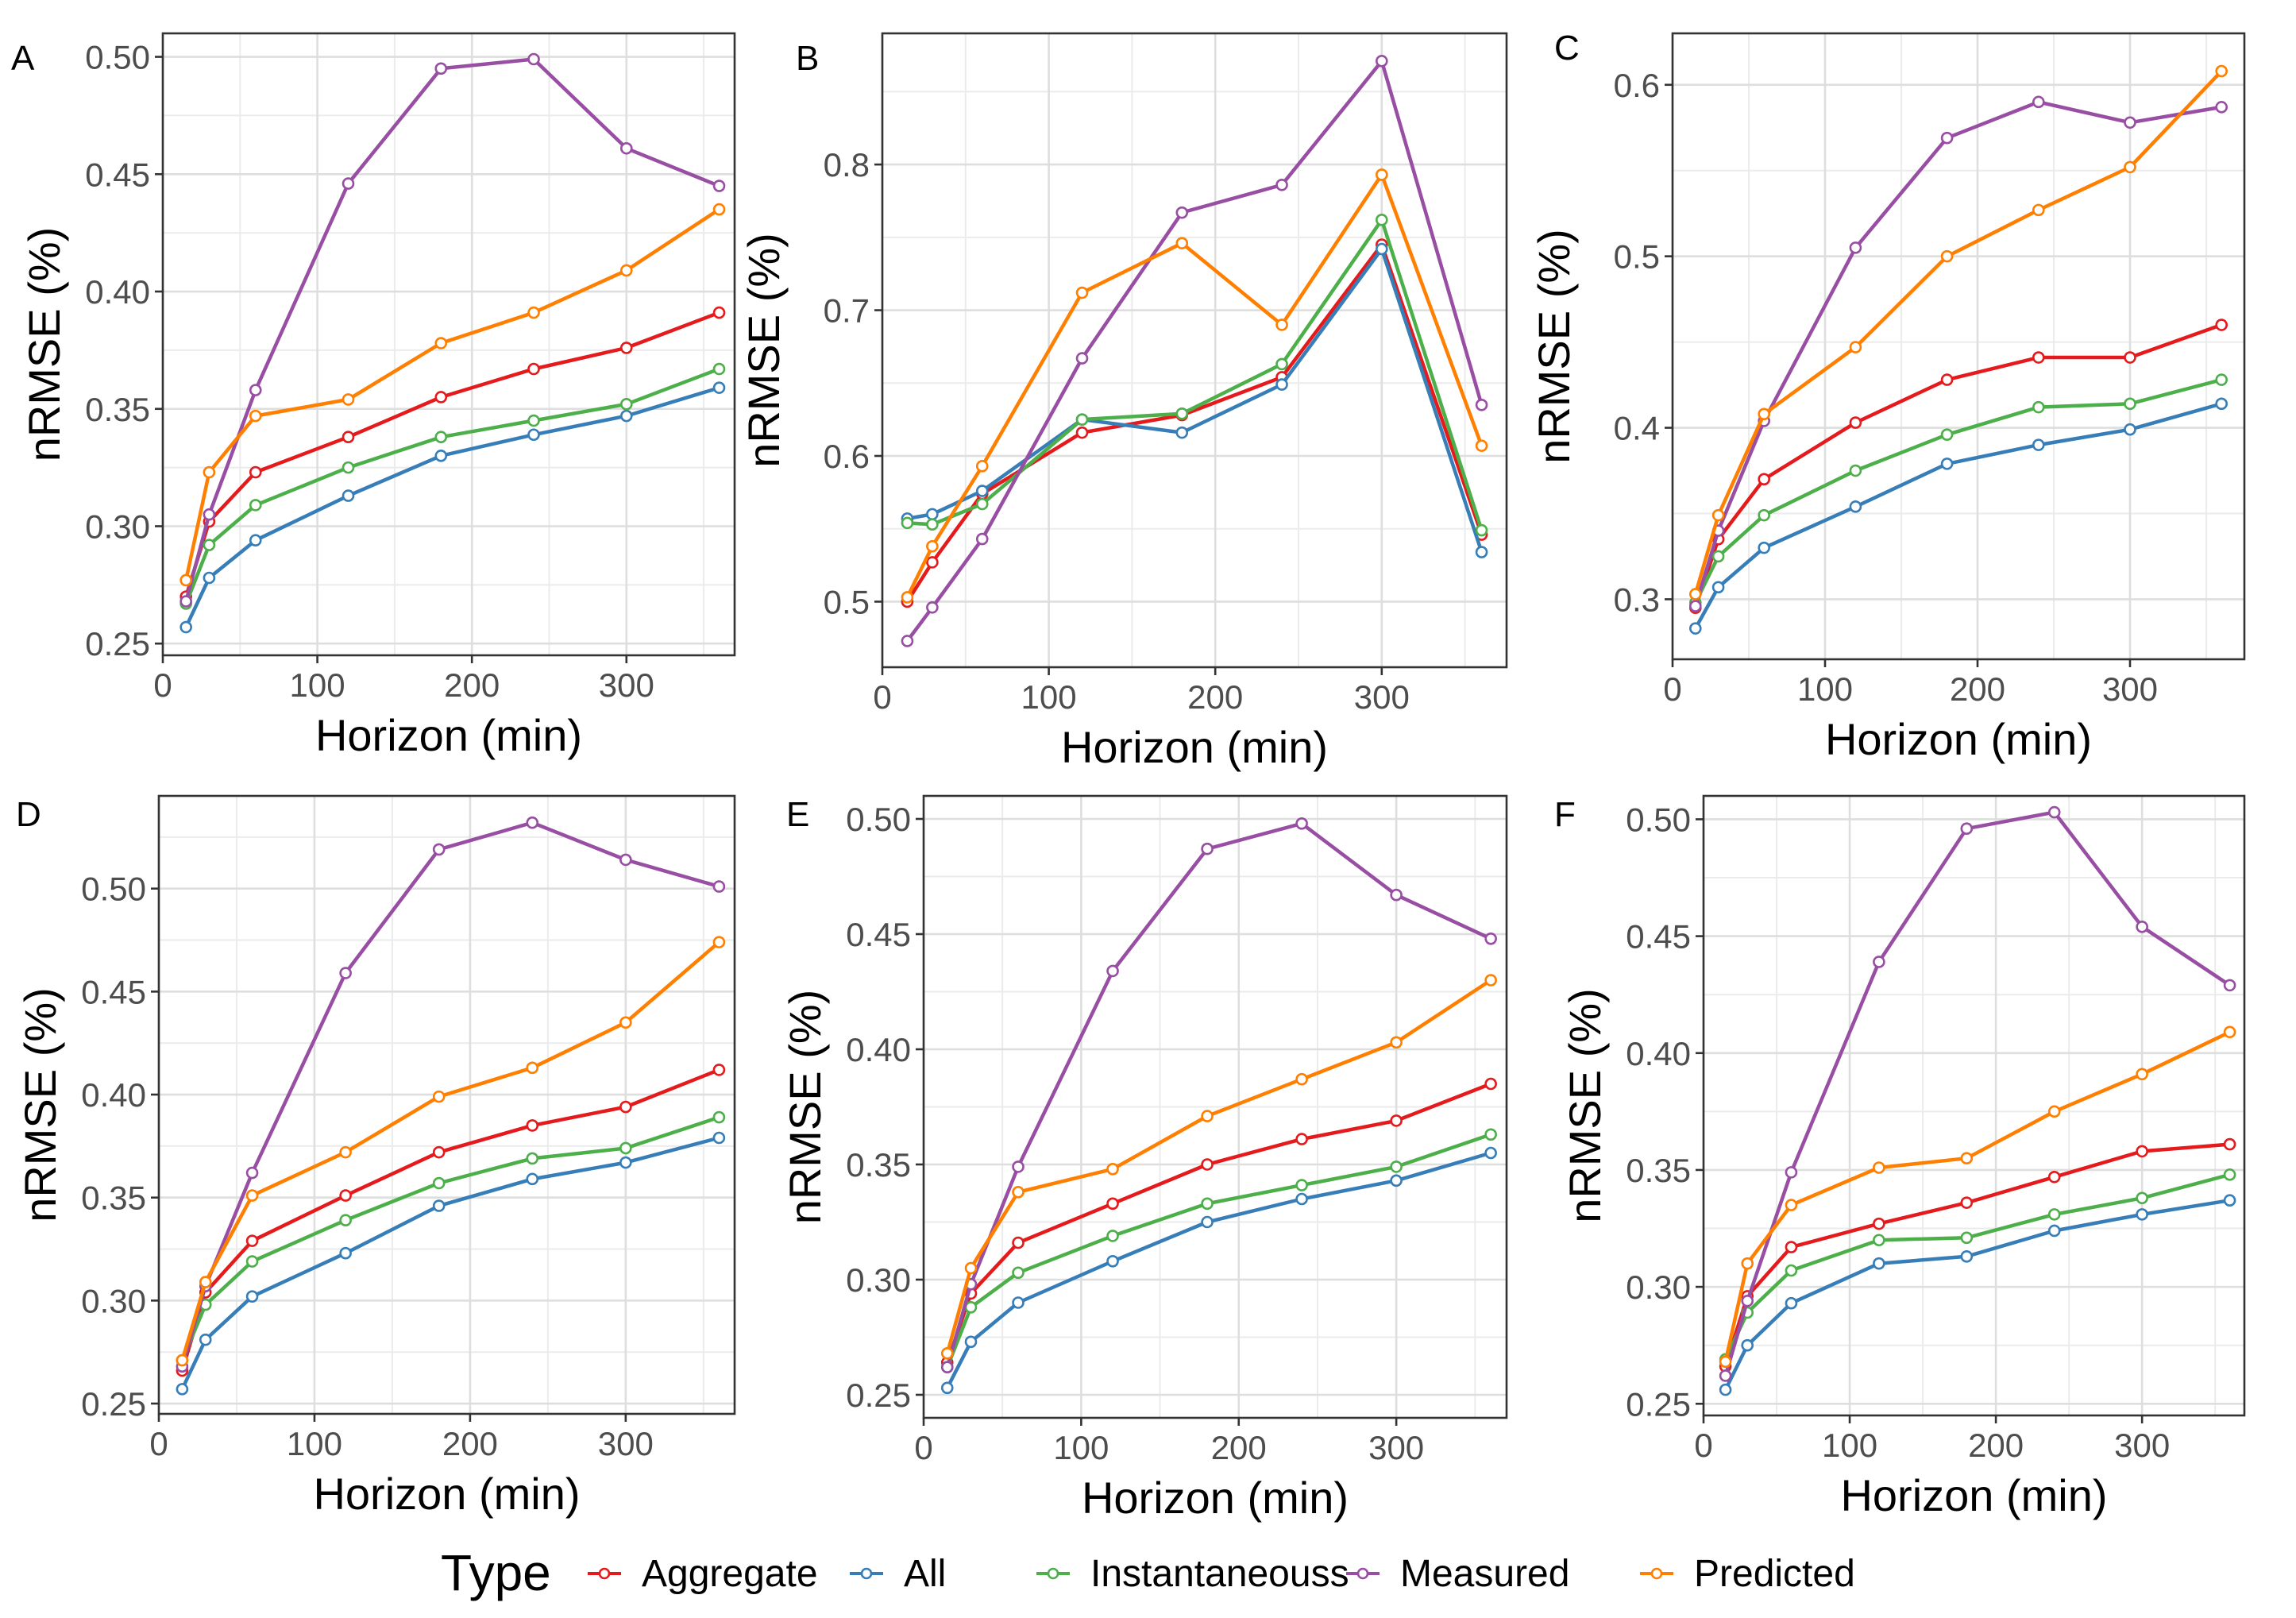  I want to click on y-tick-label: 0.35, so click(113, 1198).